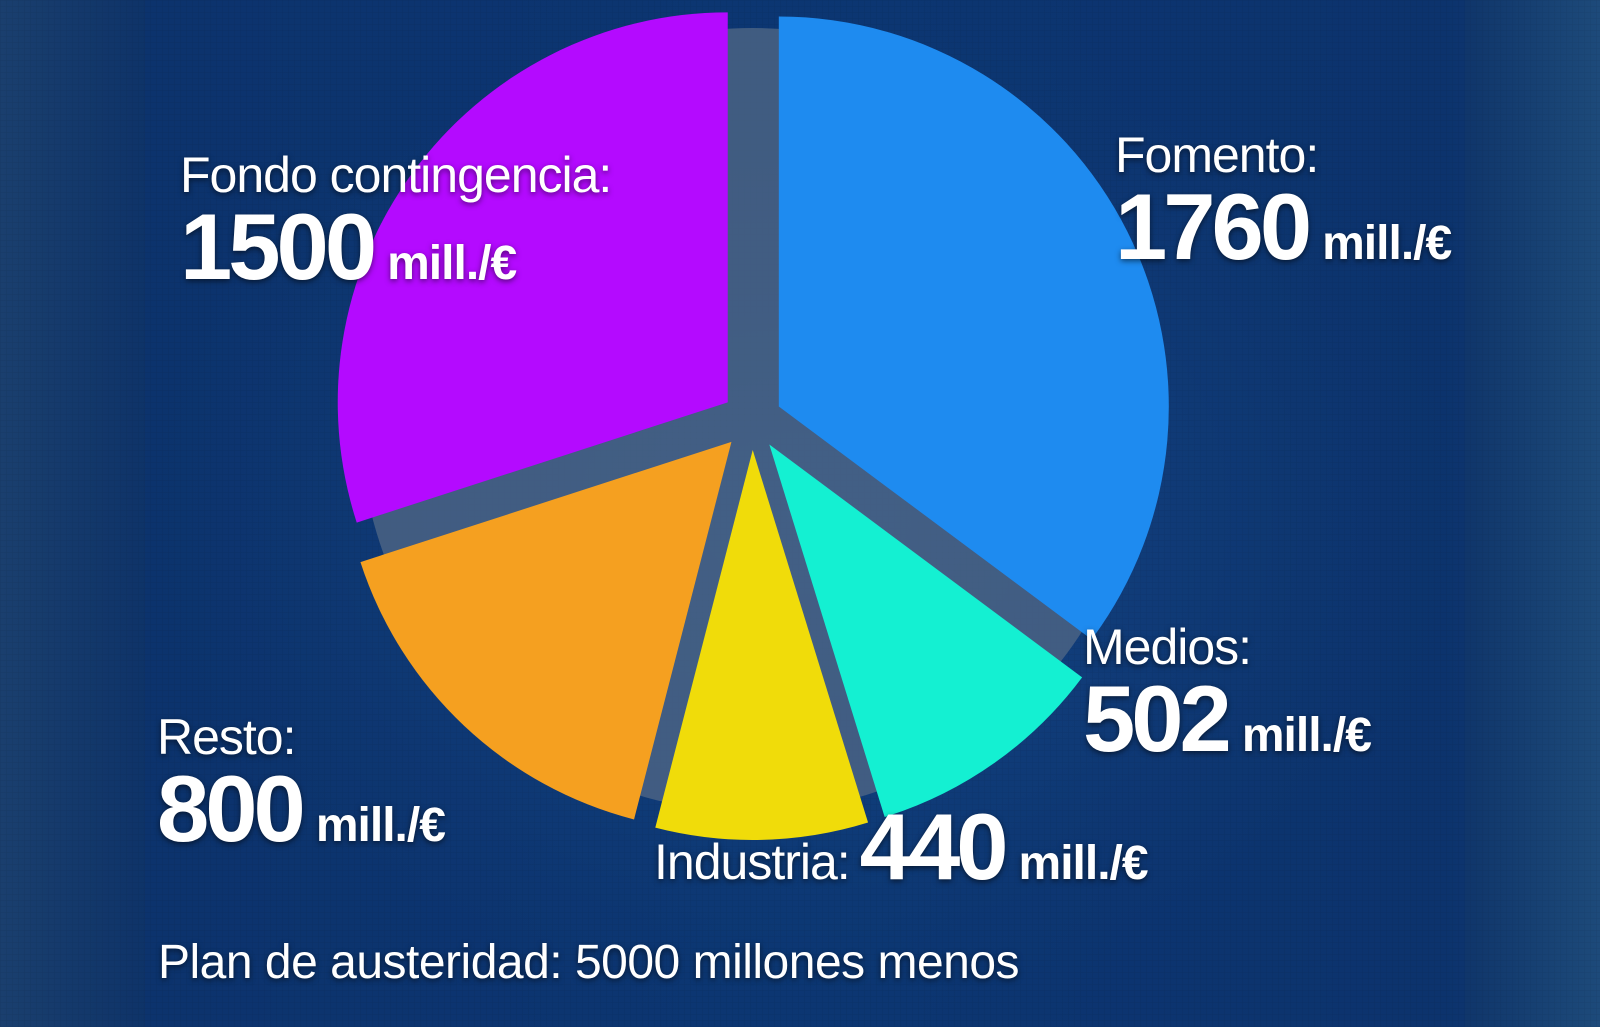  I want to click on label-medios: Medios: 502 mill./€, so click(1227, 692).